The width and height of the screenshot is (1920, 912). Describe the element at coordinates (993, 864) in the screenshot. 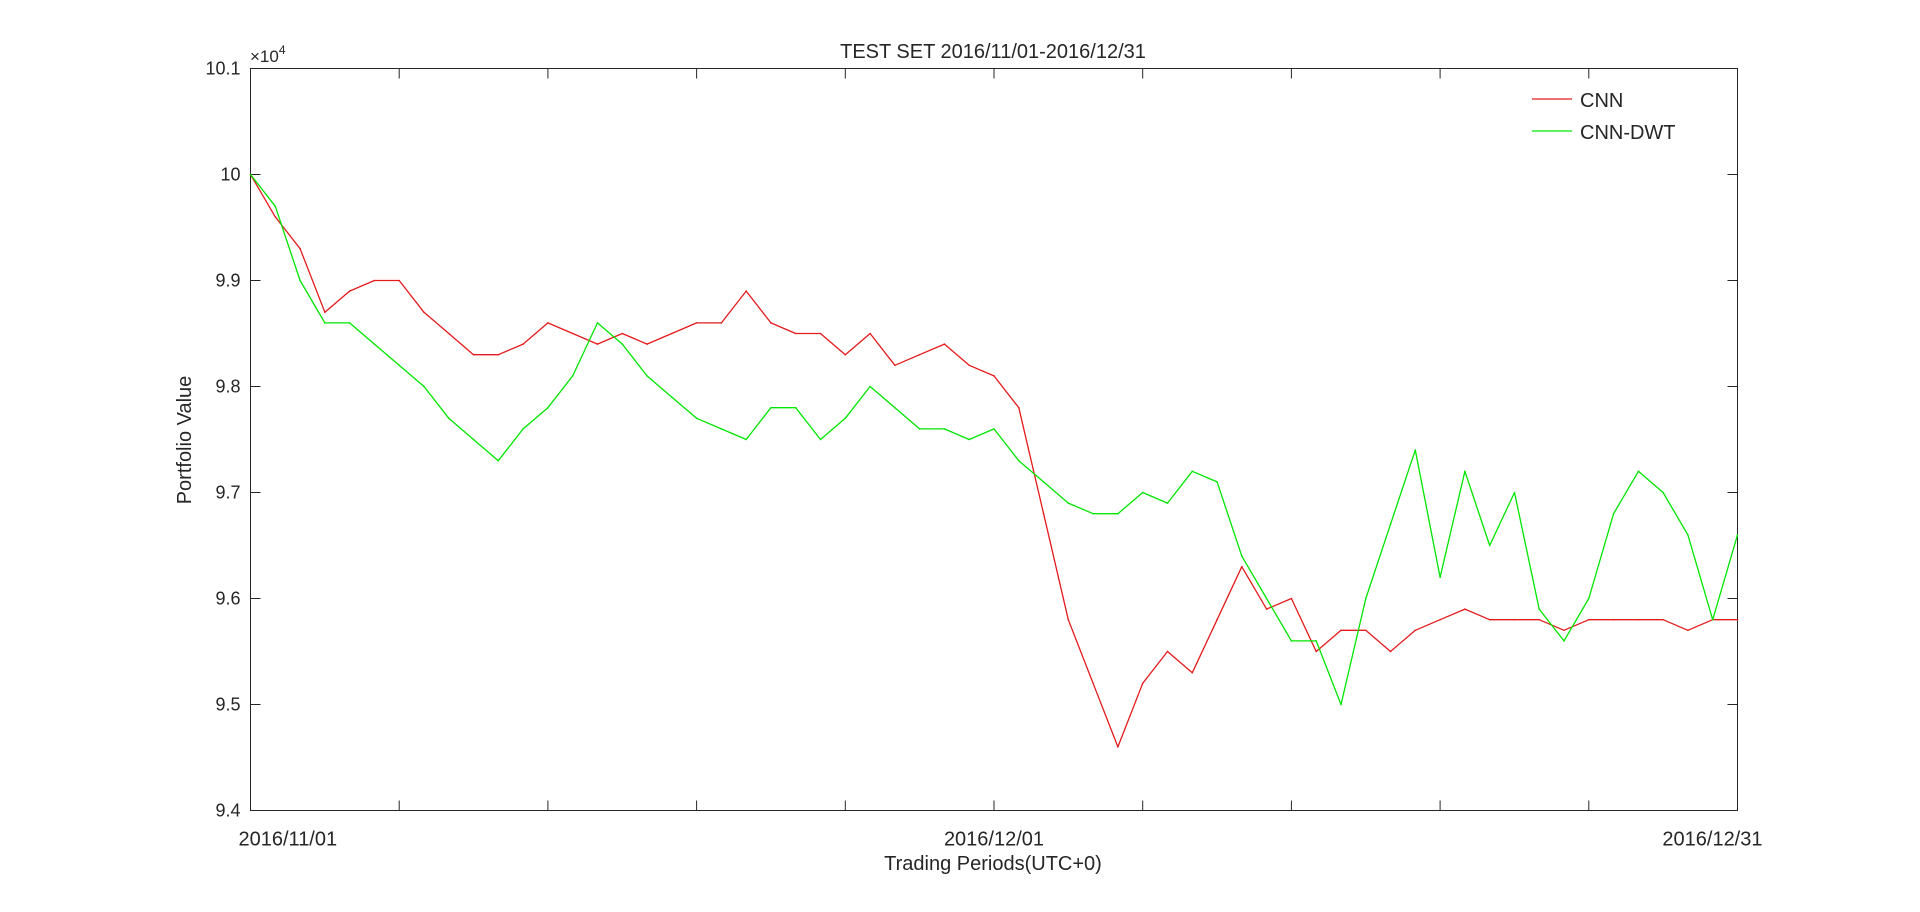

I see `x-axis-label: Trading Periods(UTC+0)` at that location.